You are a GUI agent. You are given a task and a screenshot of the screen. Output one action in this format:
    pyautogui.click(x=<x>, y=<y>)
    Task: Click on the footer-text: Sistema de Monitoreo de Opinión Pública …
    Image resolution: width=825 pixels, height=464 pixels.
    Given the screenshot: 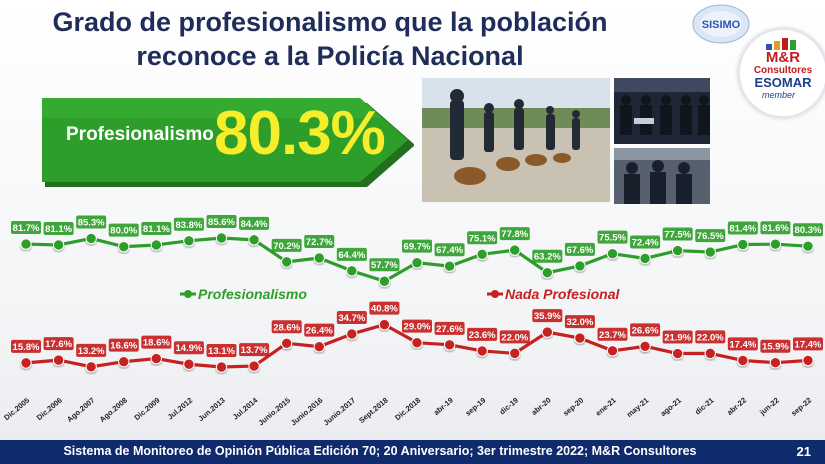 What is the action you would take?
    pyautogui.click(x=380, y=451)
    